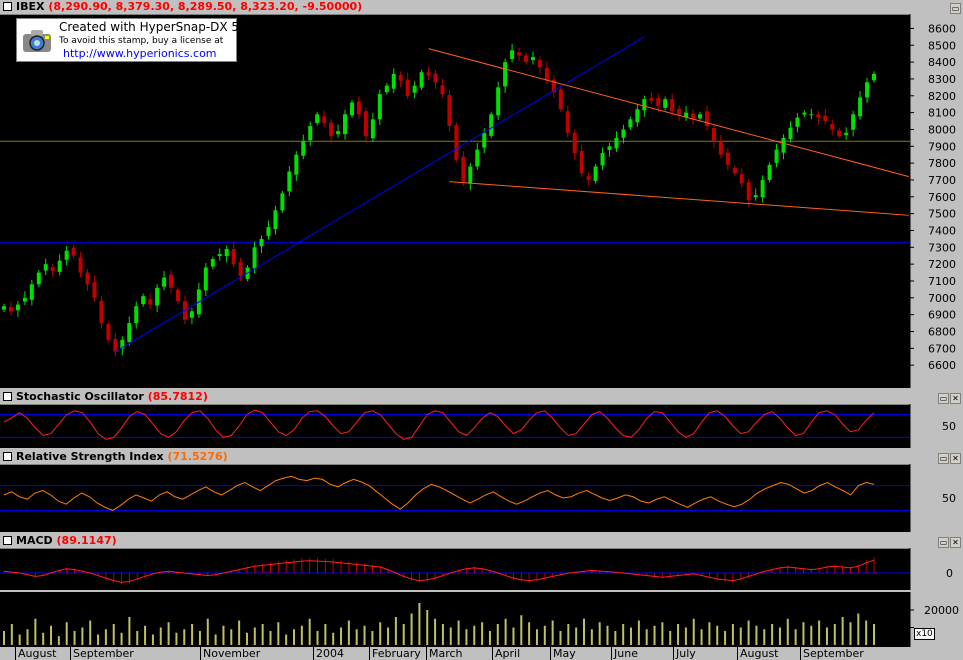  What do you see at coordinates (942, 214) in the screenshot?
I see `y-tick-label: 7500` at bounding box center [942, 214].